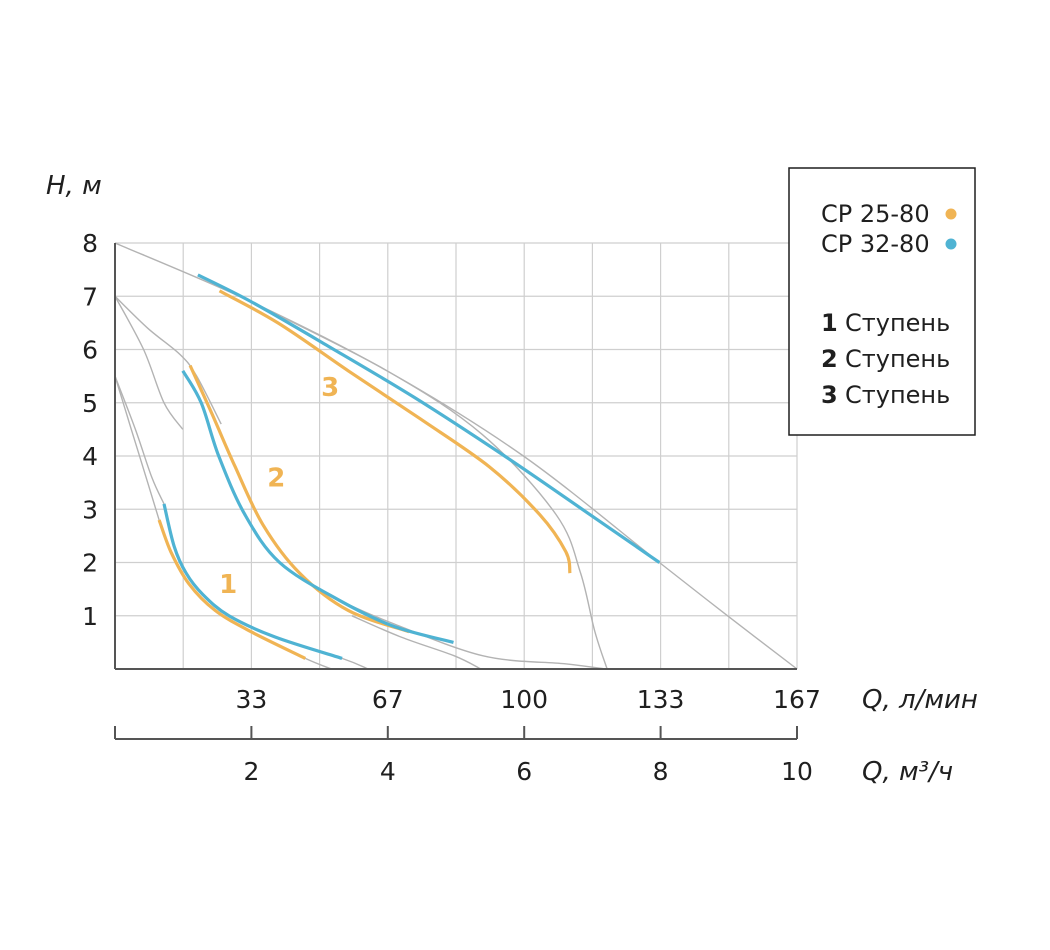 This screenshot has height=950, width=1050. Describe the element at coordinates (74, 186) in the screenshot. I see `y-axis-title: H, м` at that location.